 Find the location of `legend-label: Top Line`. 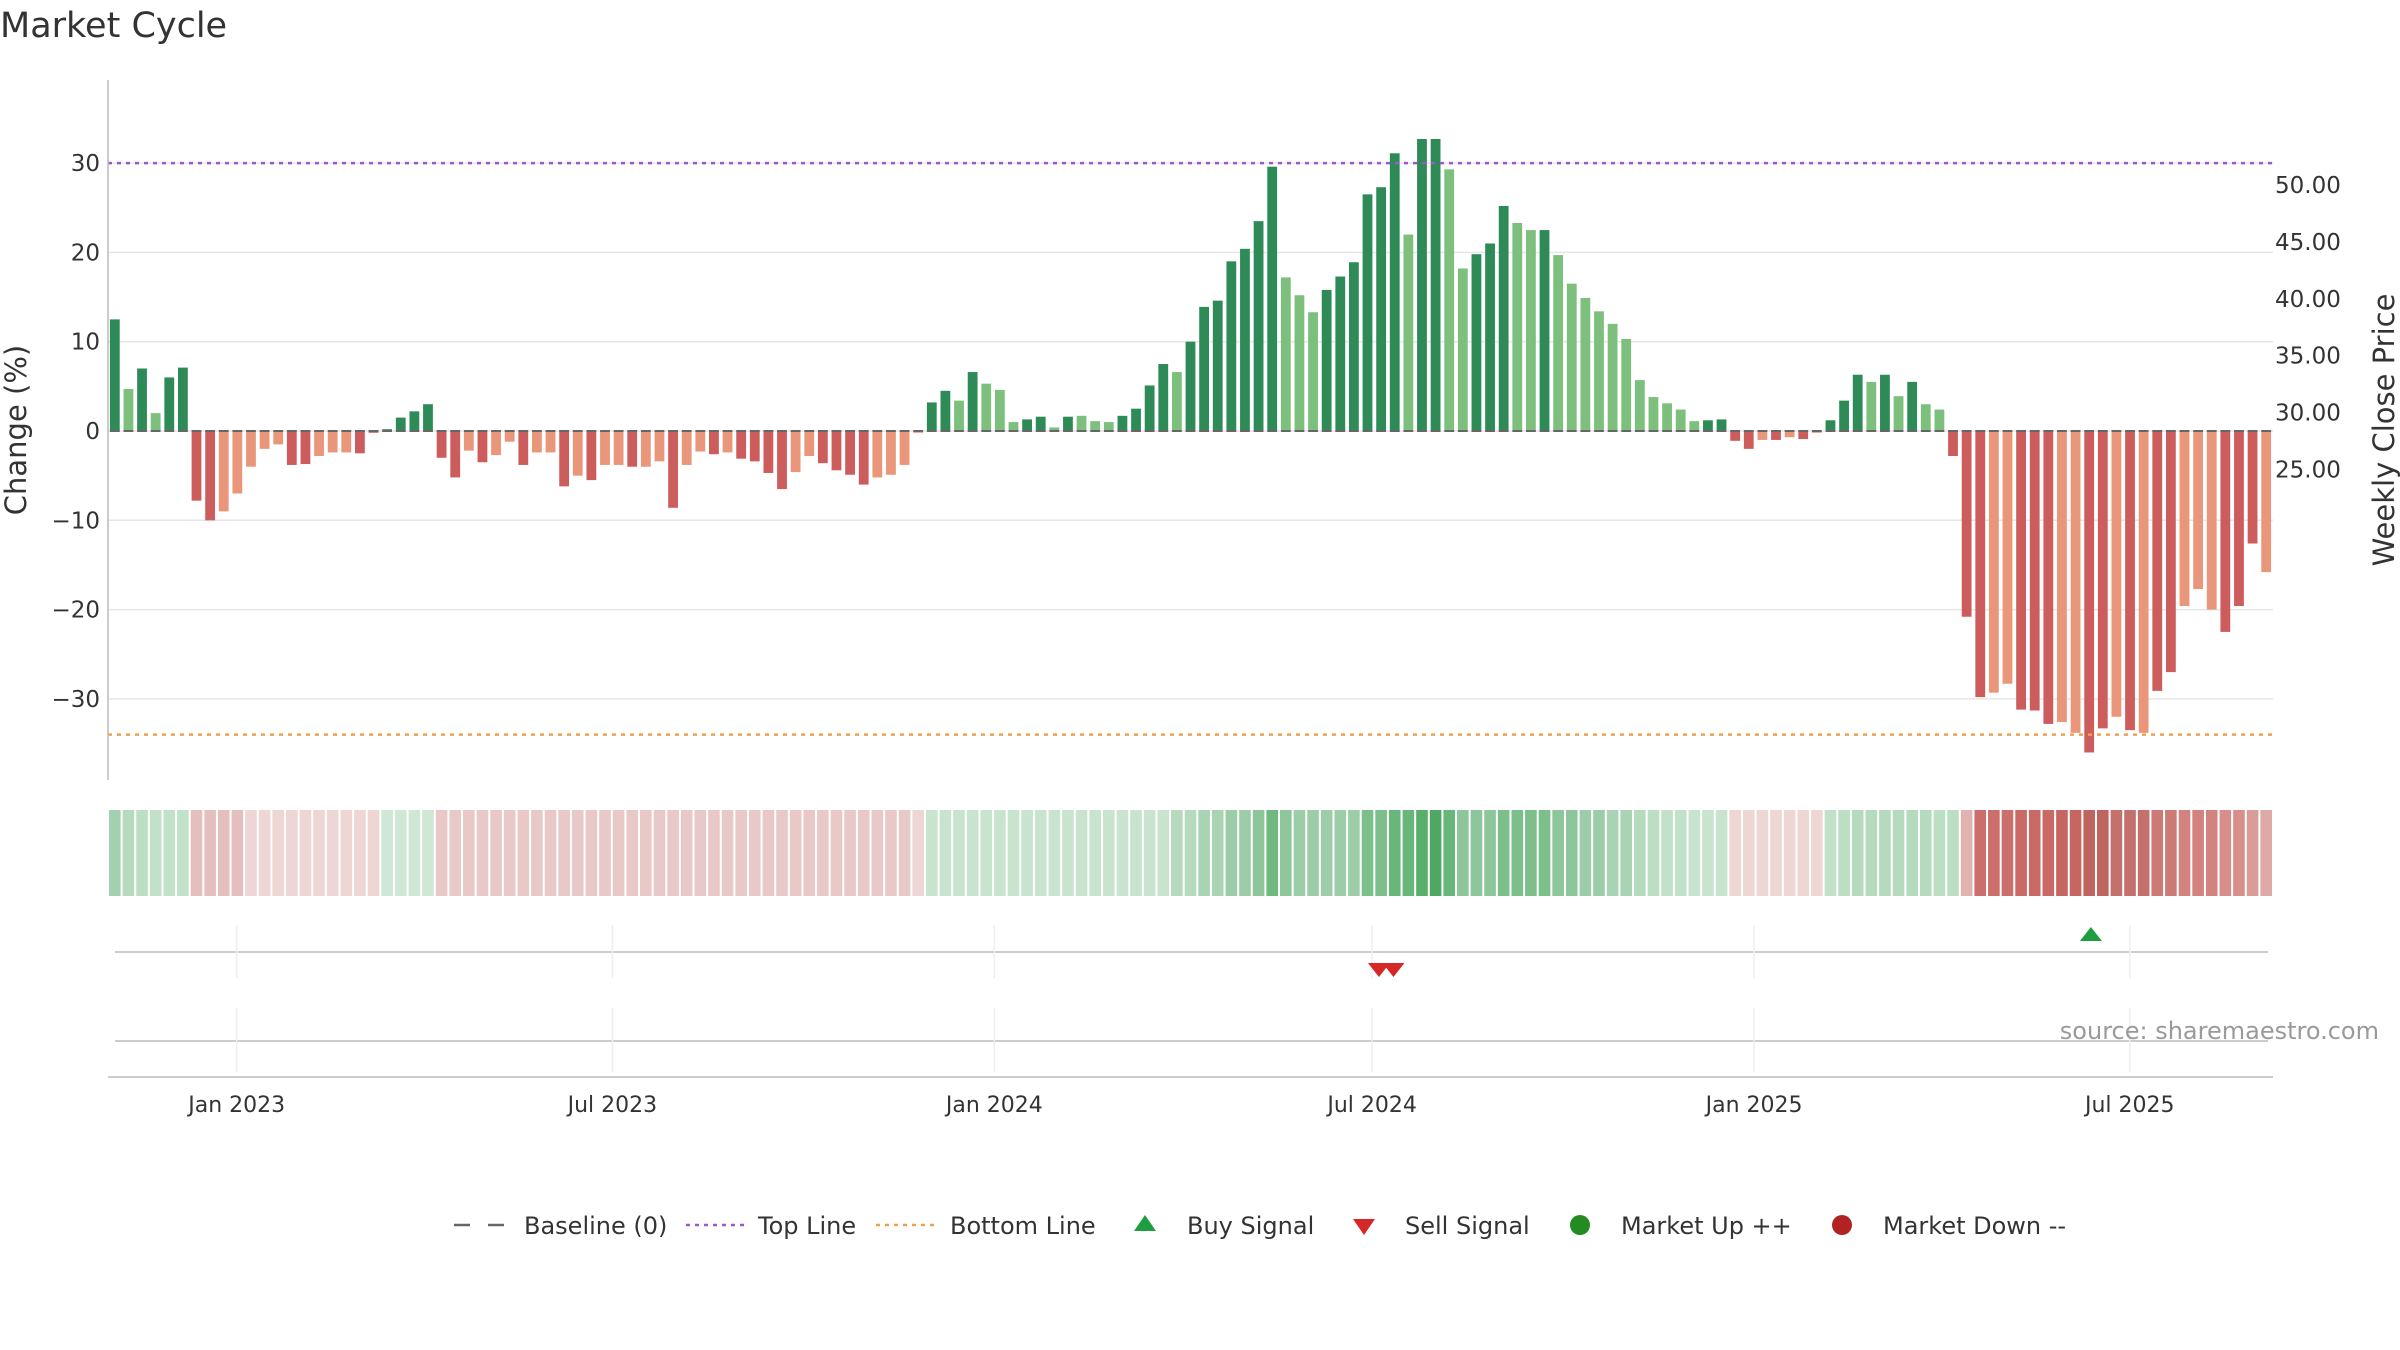

legend-label: Top Line is located at coordinates (806, 1226).